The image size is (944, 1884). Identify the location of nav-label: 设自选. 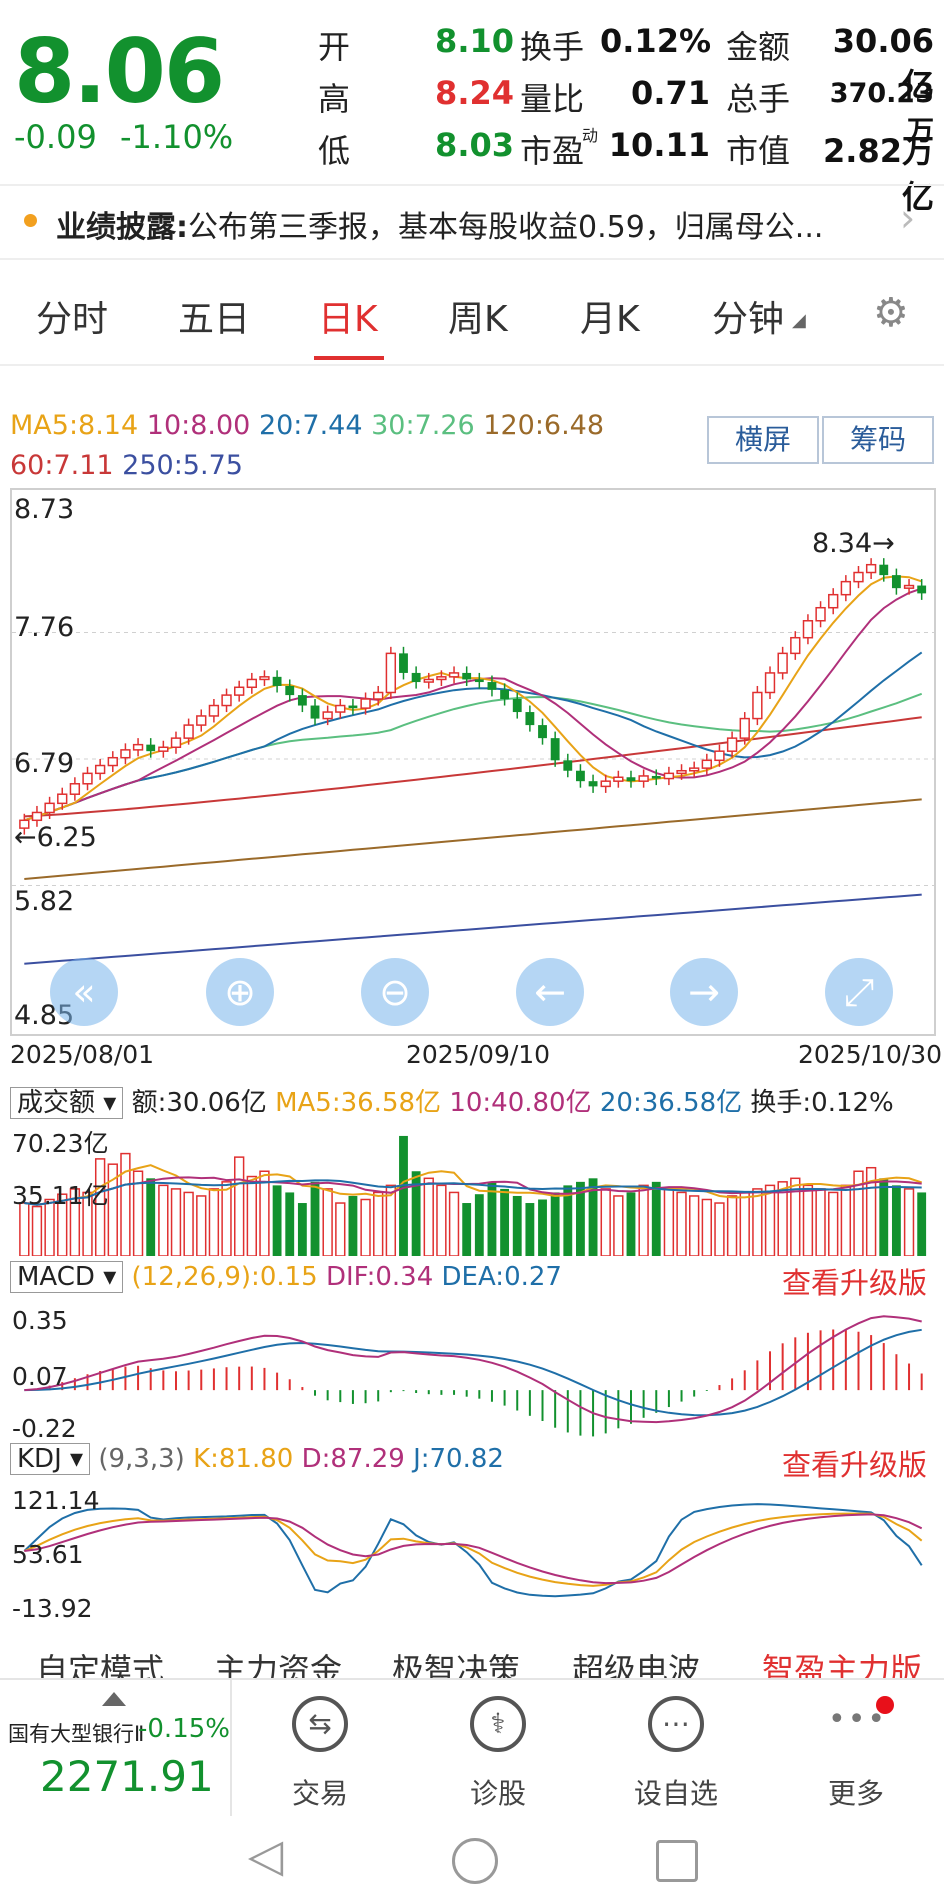
(675, 1793).